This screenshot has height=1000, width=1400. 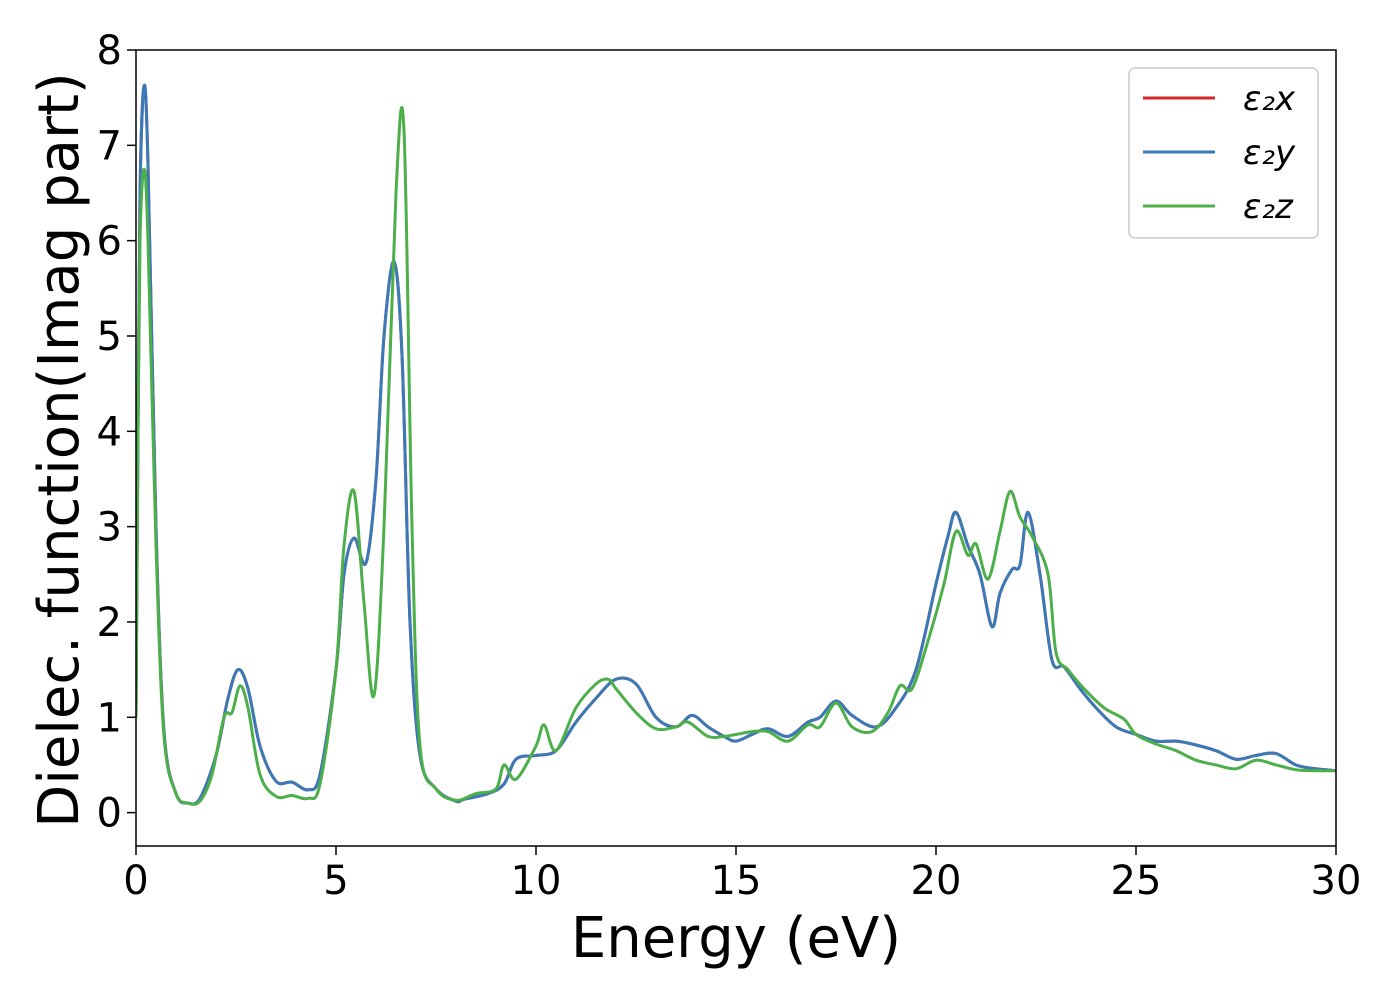 What do you see at coordinates (109, 623) in the screenshot?
I see `y-tick-label: 2` at bounding box center [109, 623].